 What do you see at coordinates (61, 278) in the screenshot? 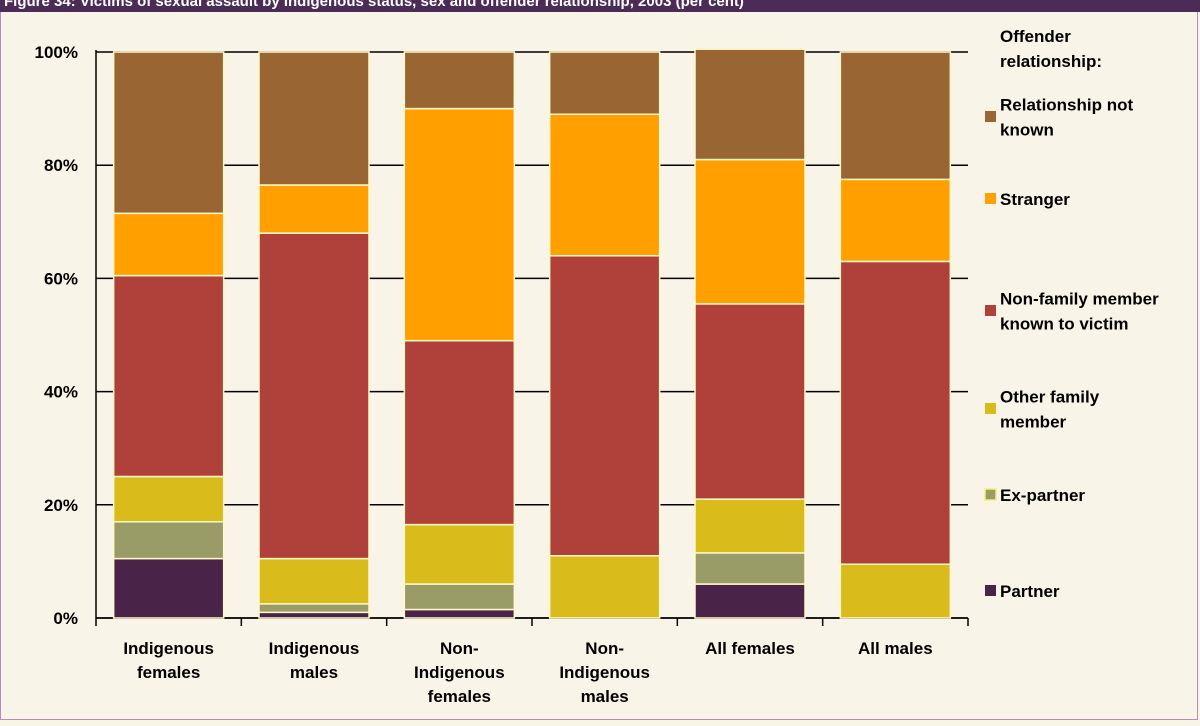
I see `y-tick-label: 60%` at bounding box center [61, 278].